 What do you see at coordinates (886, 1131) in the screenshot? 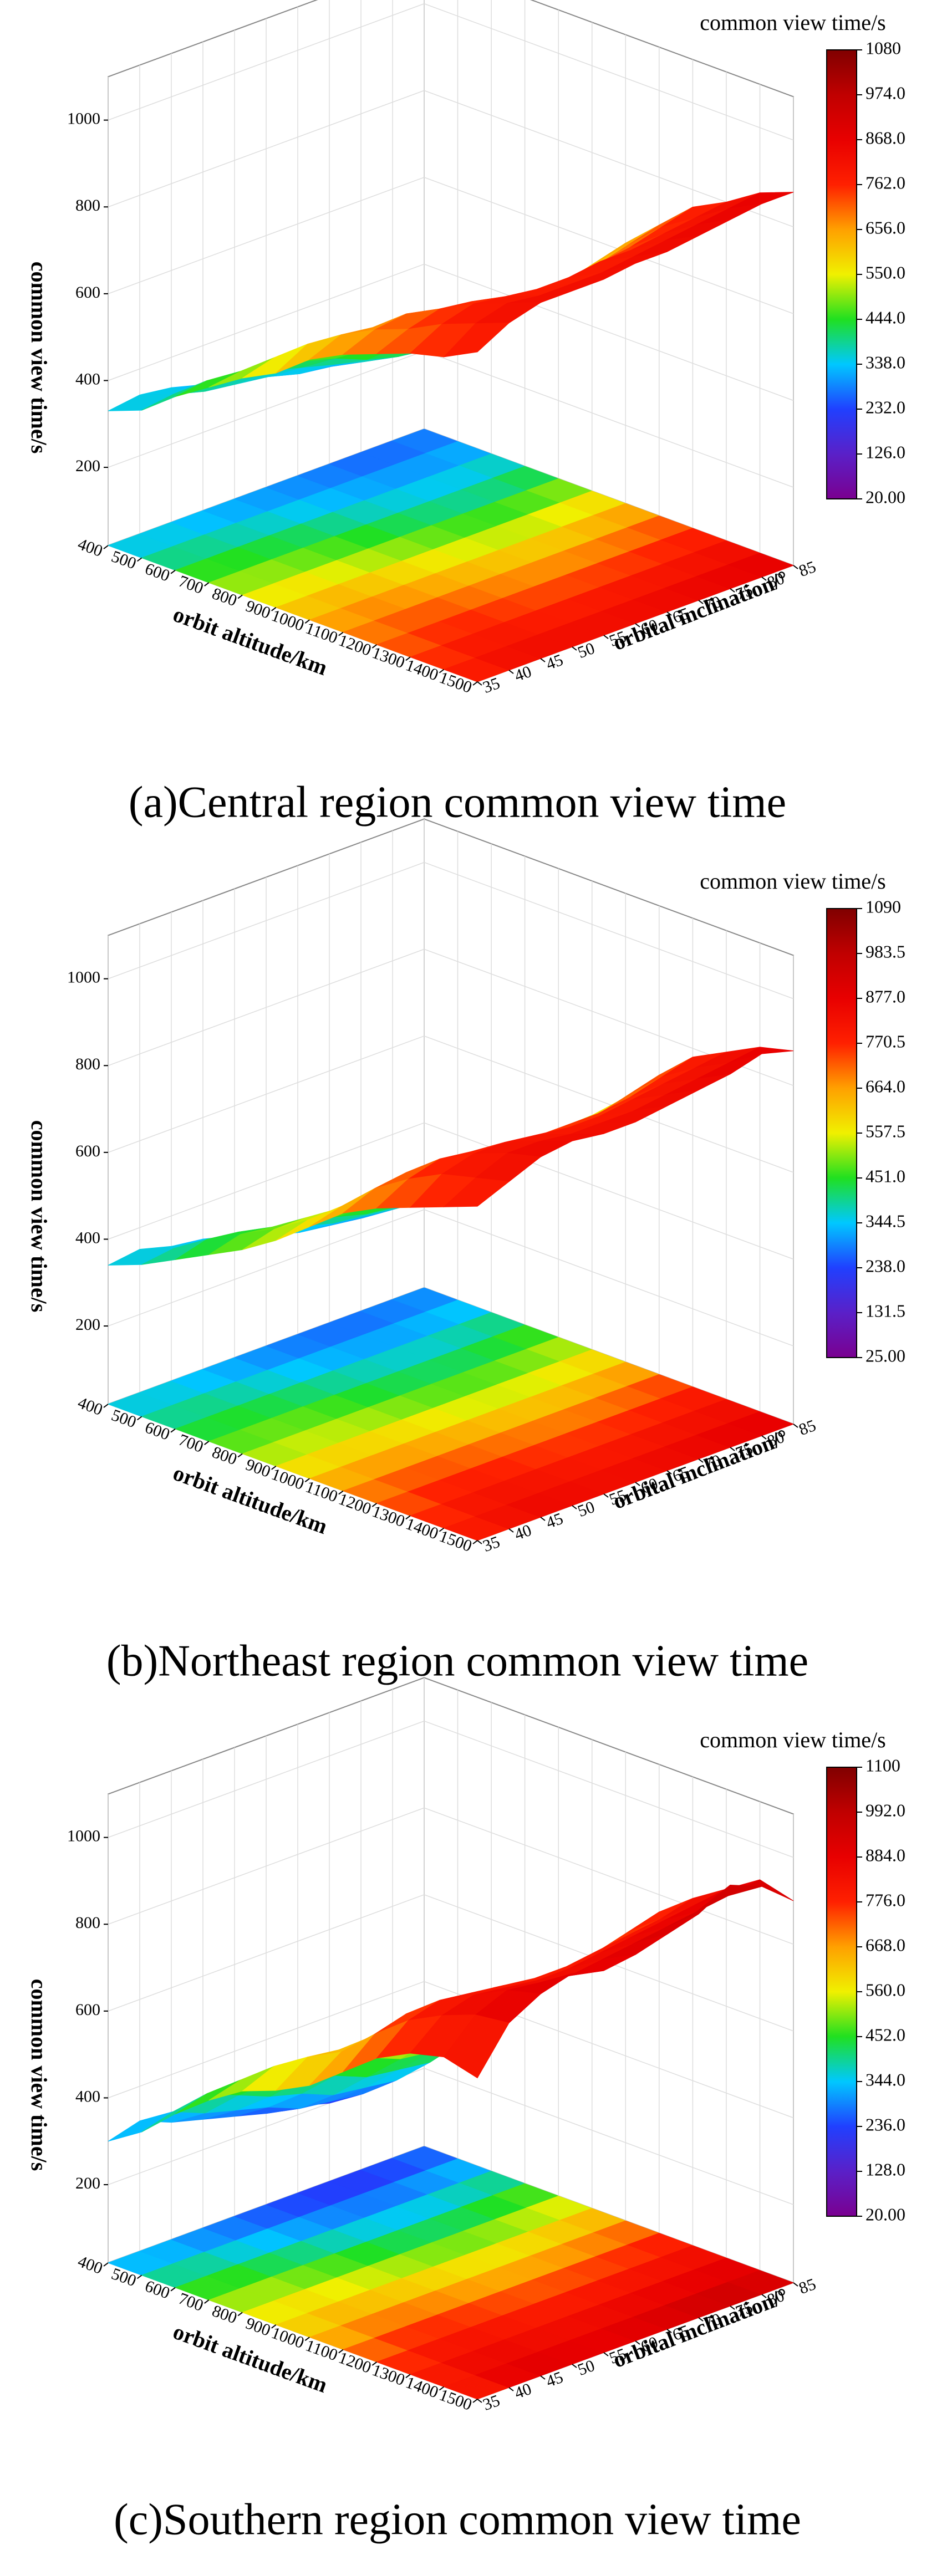
I see `colorbar-tick-label: 557.5` at bounding box center [886, 1131].